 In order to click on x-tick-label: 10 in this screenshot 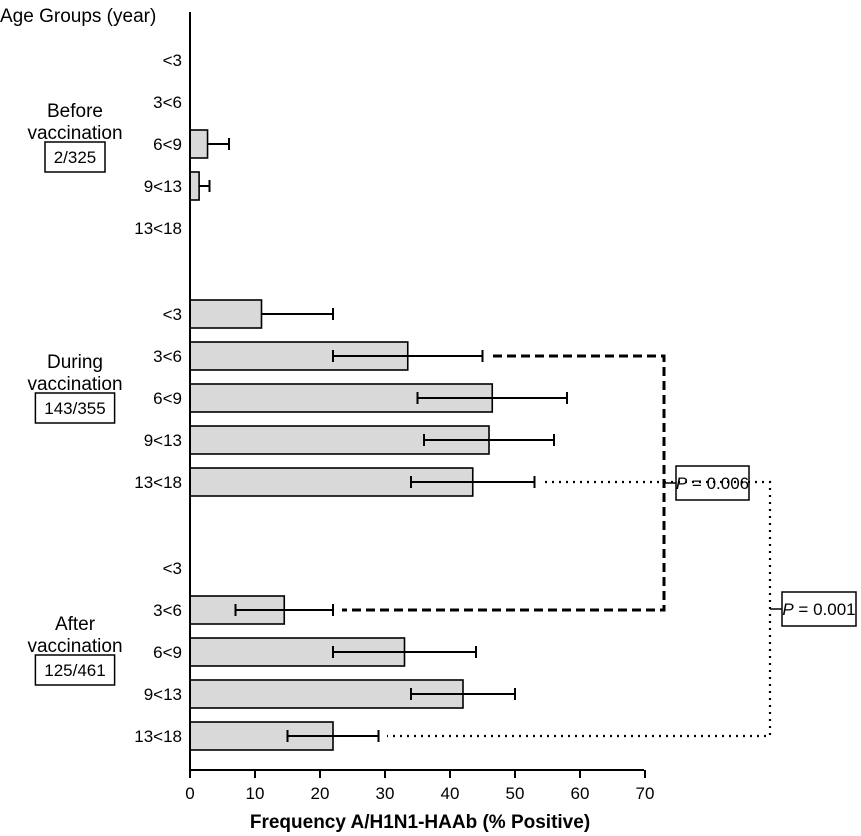, I will do `click(255, 793)`.